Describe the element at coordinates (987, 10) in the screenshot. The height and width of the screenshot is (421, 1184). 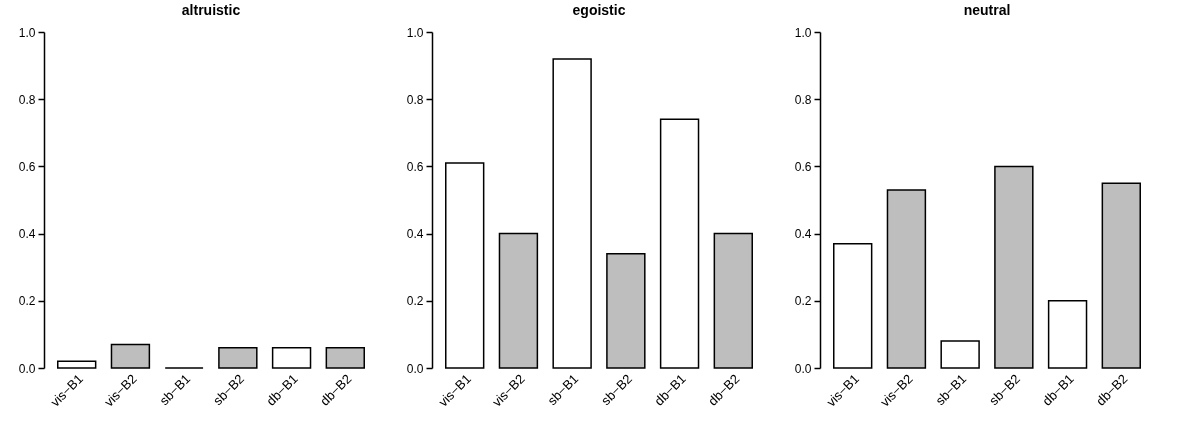
I see `chart-title: neutral` at that location.